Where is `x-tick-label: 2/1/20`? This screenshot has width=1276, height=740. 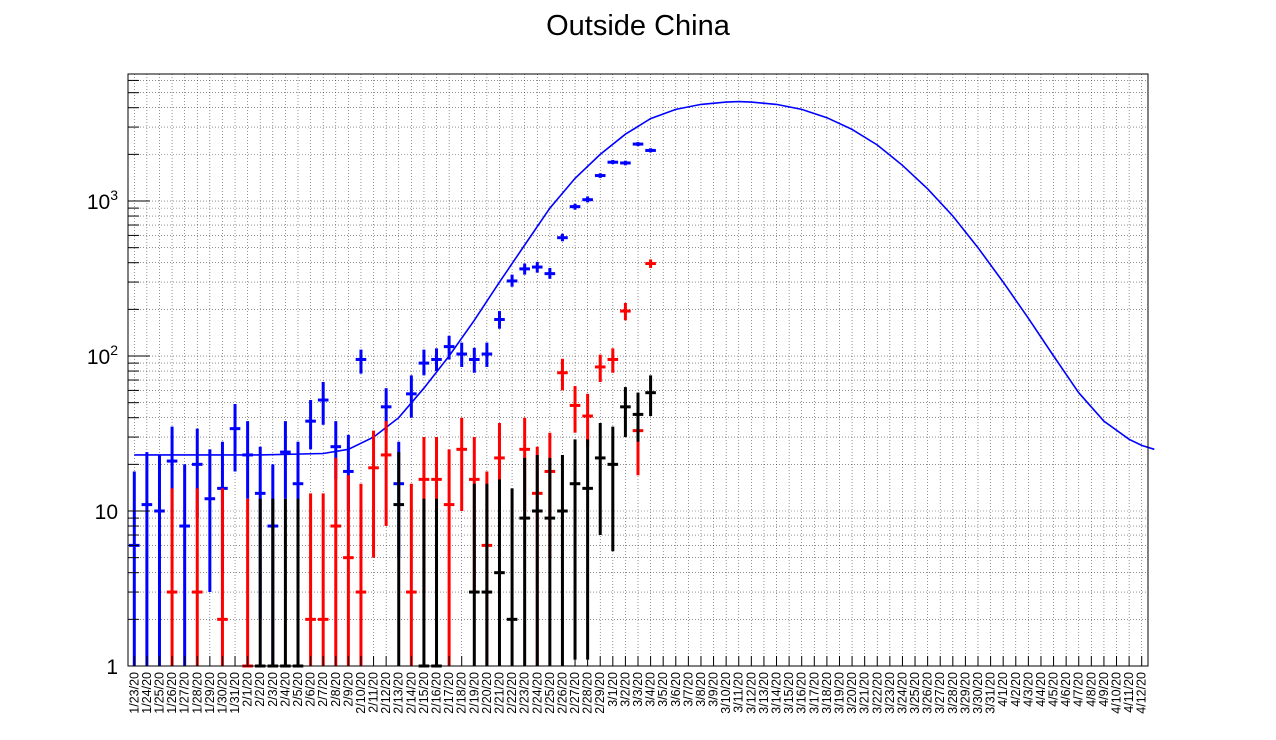
x-tick-label: 2/1/20 is located at coordinates (248, 689).